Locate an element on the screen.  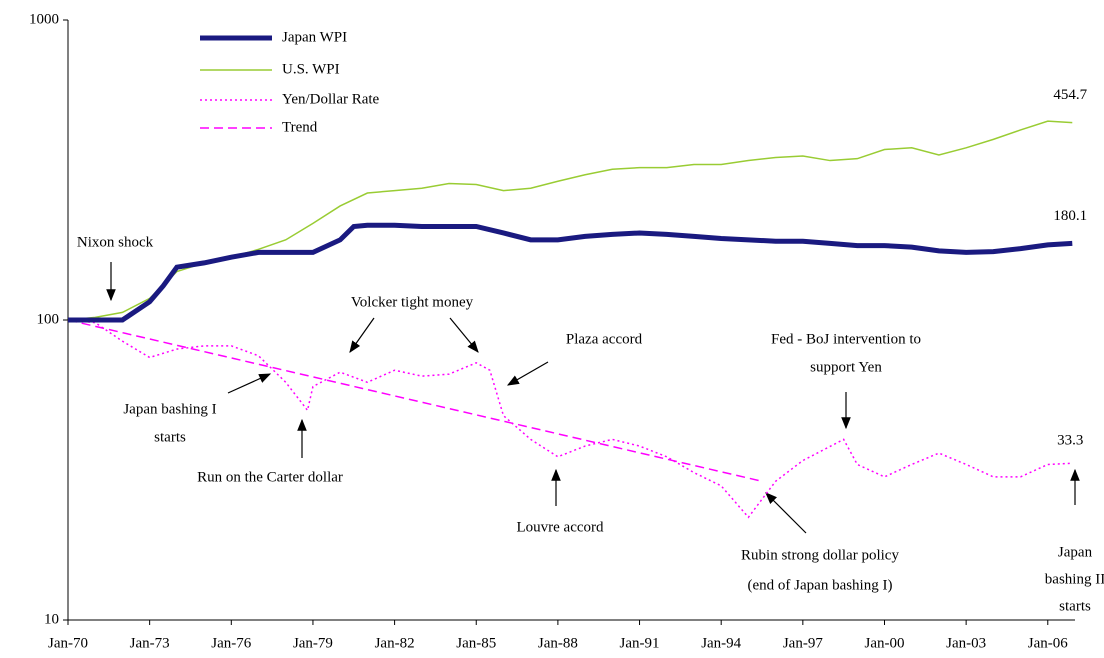
annotation: Louvre accord is located at coordinates (560, 527).